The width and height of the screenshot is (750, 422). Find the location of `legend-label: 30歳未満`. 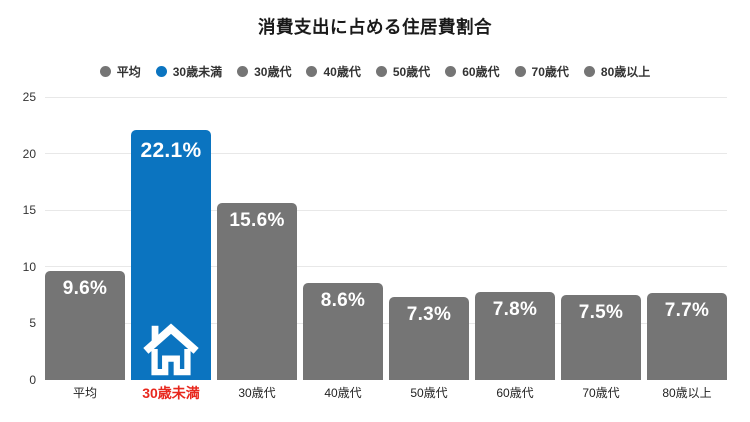

legend-label: 30歳未満 is located at coordinates (197, 71).